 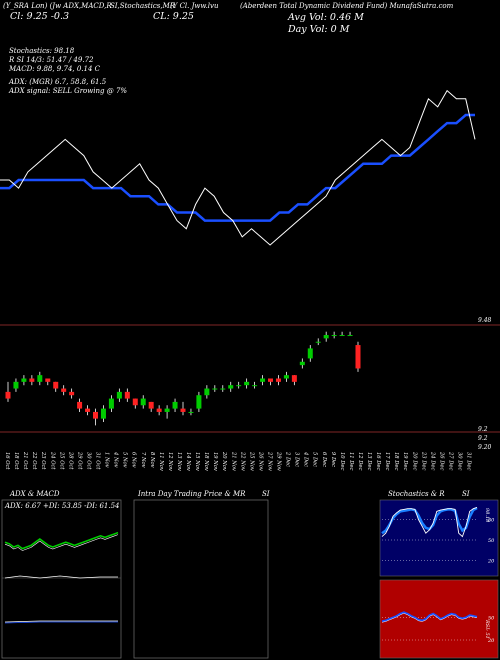 I want to click on header-line1b: SI,Stochastics,MR, so click(x=143, y=6).